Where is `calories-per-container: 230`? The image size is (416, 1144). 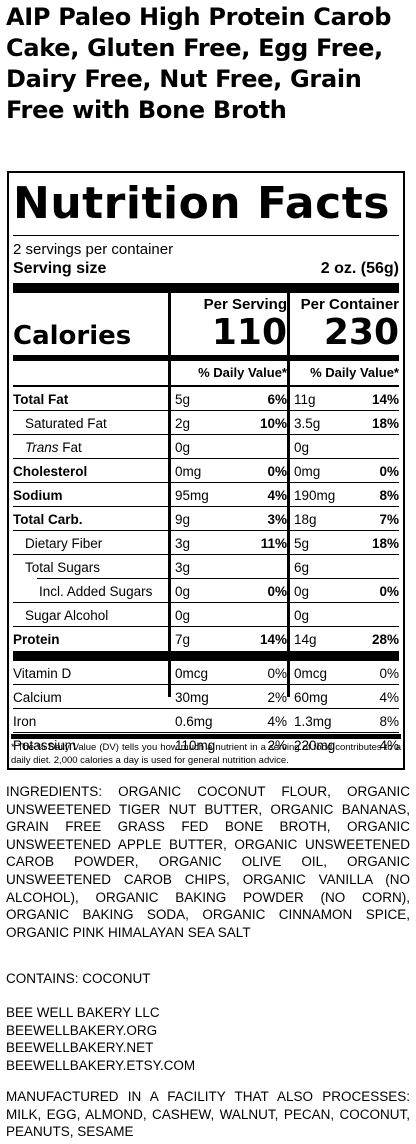 calories-per-container: 230 is located at coordinates (361, 332).